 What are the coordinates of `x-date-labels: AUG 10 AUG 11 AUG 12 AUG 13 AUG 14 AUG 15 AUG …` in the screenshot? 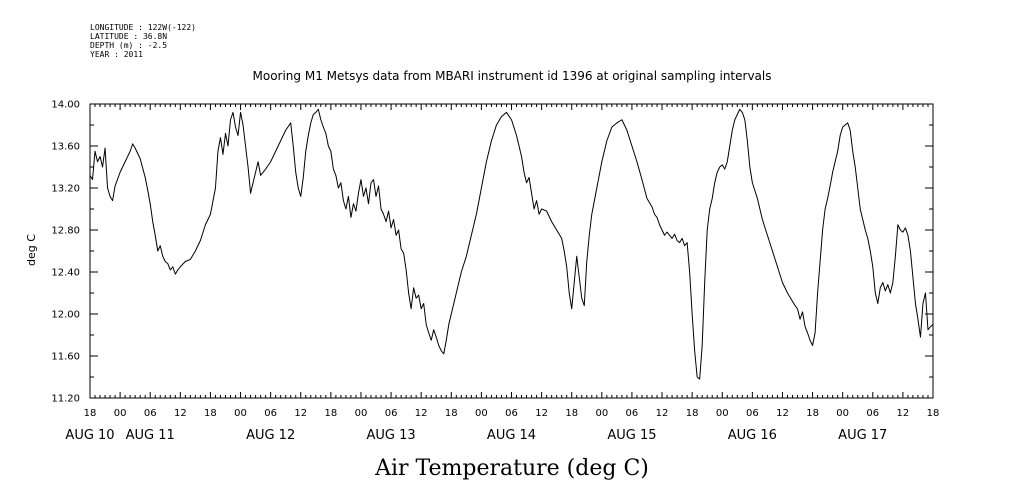 It's located at (476, 435).